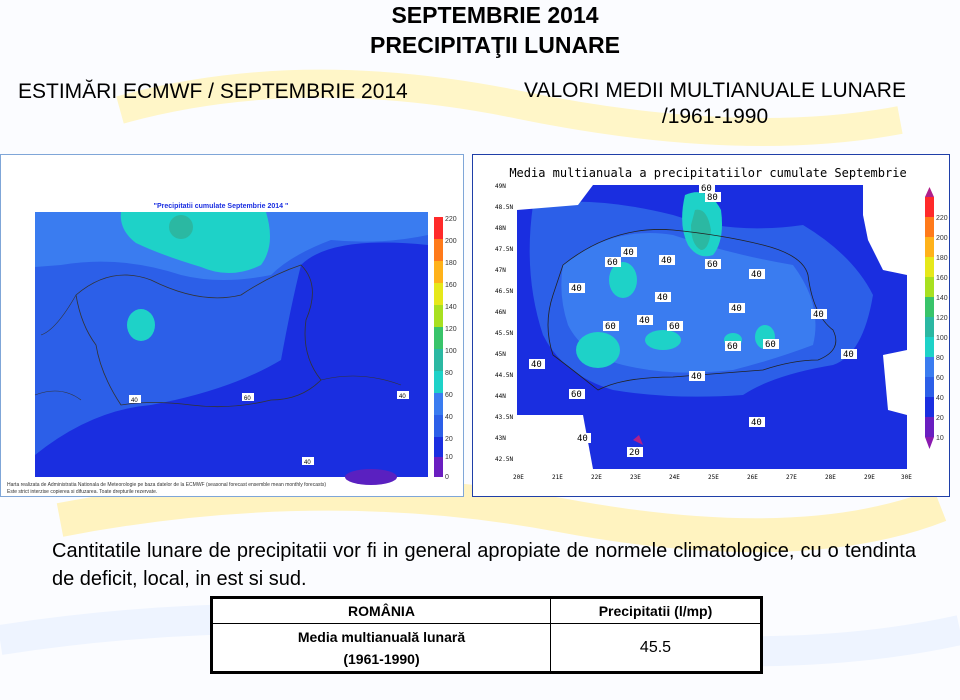  Describe the element at coordinates (712, 198) in the screenshot. I see `clim-label: 80` at that location.